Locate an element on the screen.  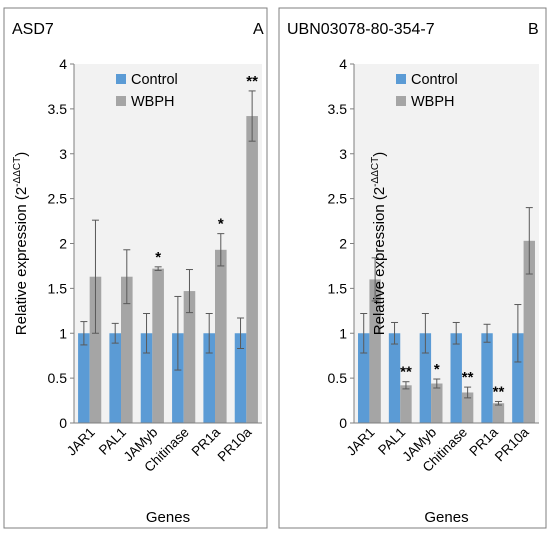
chart-title: ASD7 is located at coordinates (33, 29).